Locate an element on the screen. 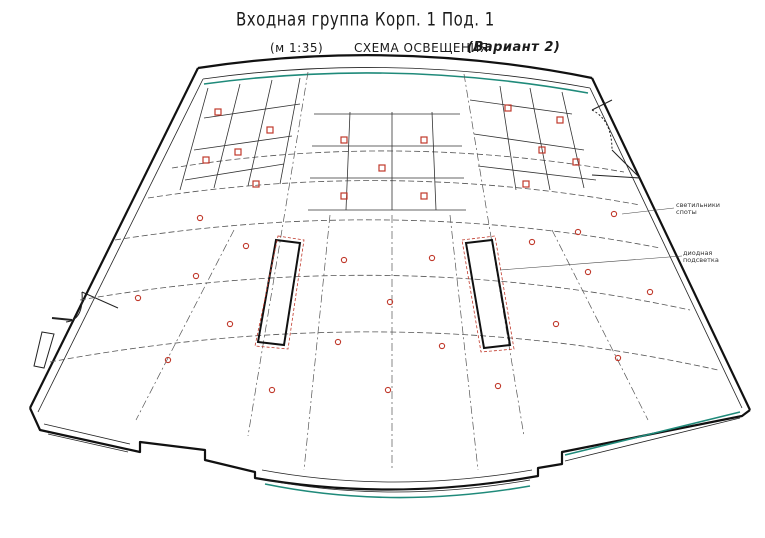 This screenshot has height=538, width=765. drawing-scale: (м 1:35) is located at coordinates (297, 48).